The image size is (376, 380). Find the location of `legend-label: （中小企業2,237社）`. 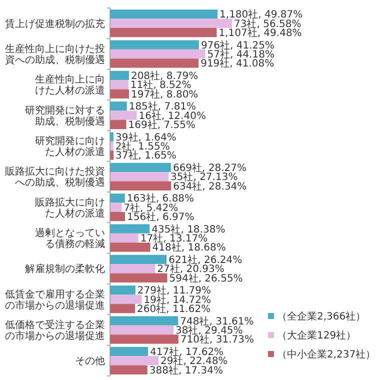

legend-label: （中小企業2,237社） is located at coordinates (326, 354).